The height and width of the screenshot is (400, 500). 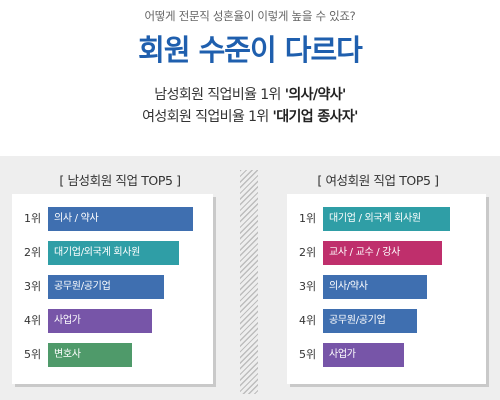 I want to click on female-row-2: 2위 교사 / 교수 / 강사, so click(x=386, y=253).